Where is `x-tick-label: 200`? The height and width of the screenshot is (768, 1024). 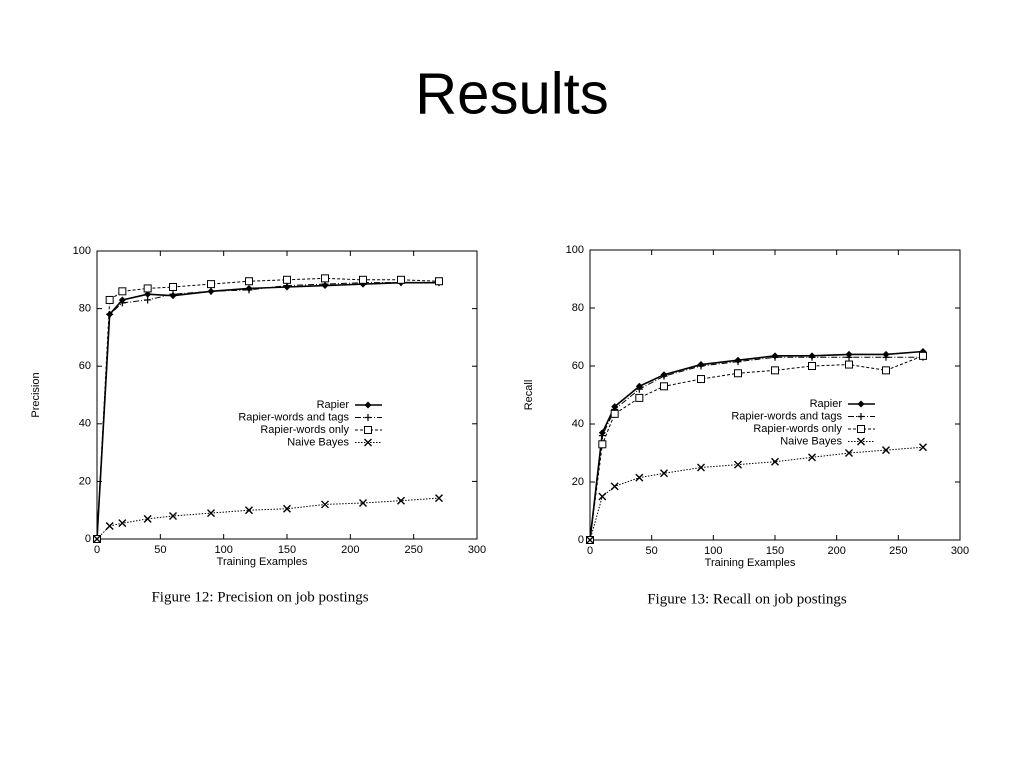 x-tick-label: 200 is located at coordinates (836, 551).